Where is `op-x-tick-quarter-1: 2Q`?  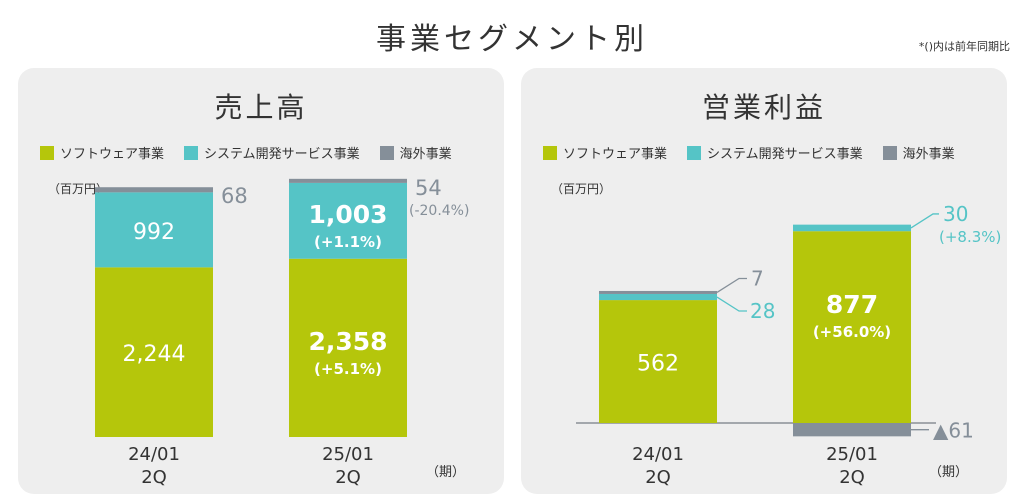 op-x-tick-quarter-1: 2Q is located at coordinates (852, 477).